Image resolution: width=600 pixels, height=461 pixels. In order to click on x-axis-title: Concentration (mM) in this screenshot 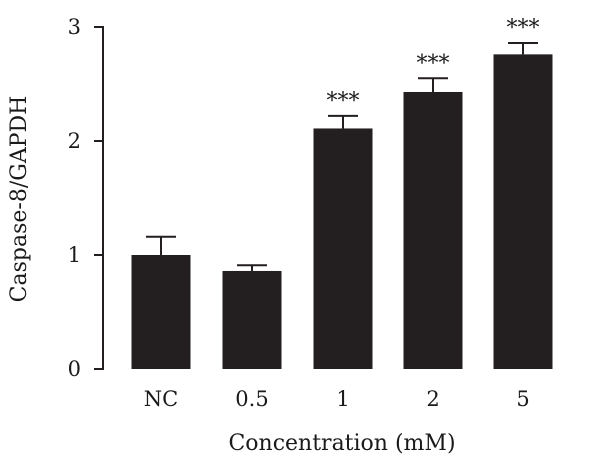, I will do `click(341, 443)`.